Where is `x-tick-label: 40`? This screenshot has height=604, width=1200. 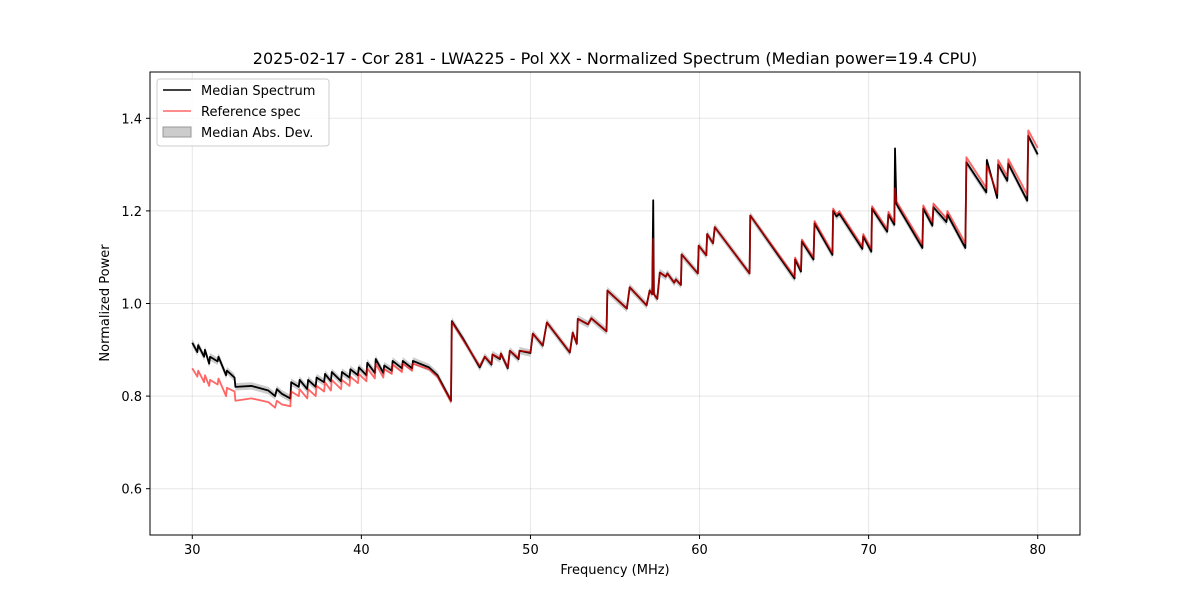 x-tick-label: 40 is located at coordinates (361, 550).